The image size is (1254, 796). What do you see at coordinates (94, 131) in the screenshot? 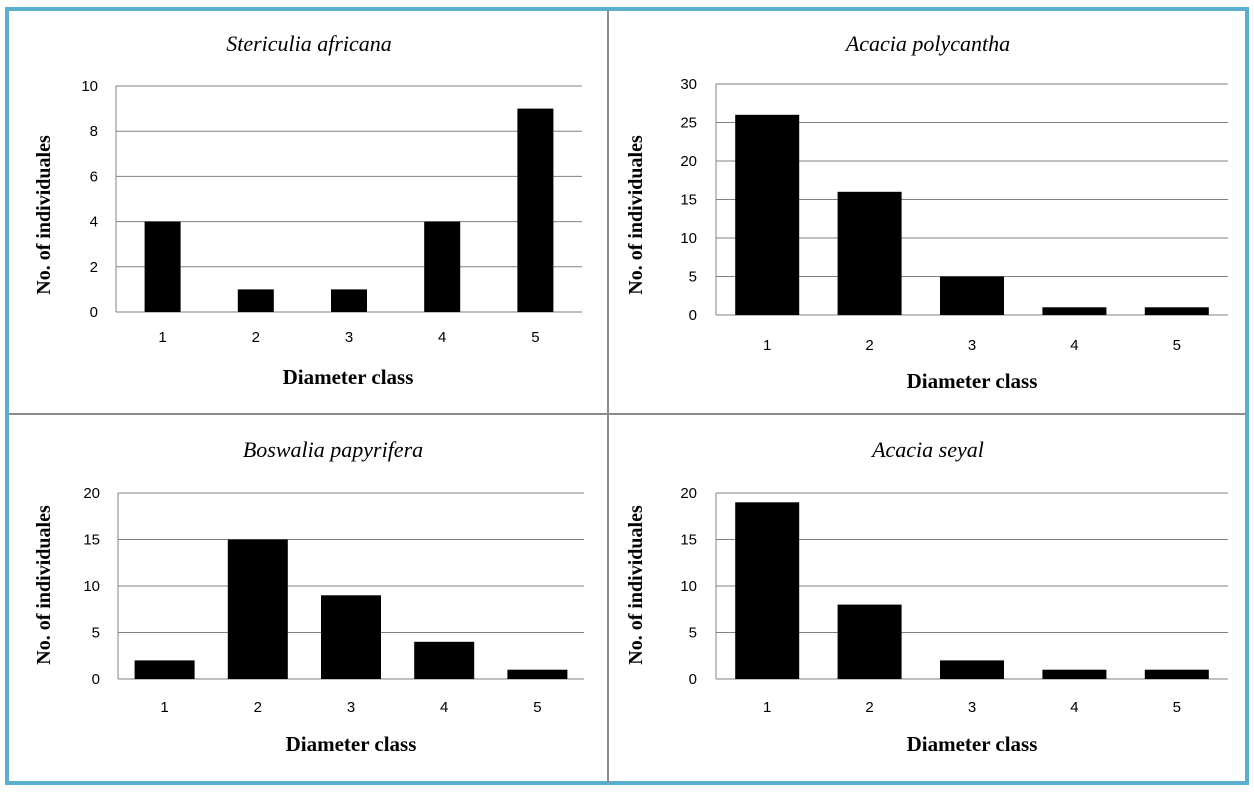
I see `y-tick-label: 8` at bounding box center [94, 131].